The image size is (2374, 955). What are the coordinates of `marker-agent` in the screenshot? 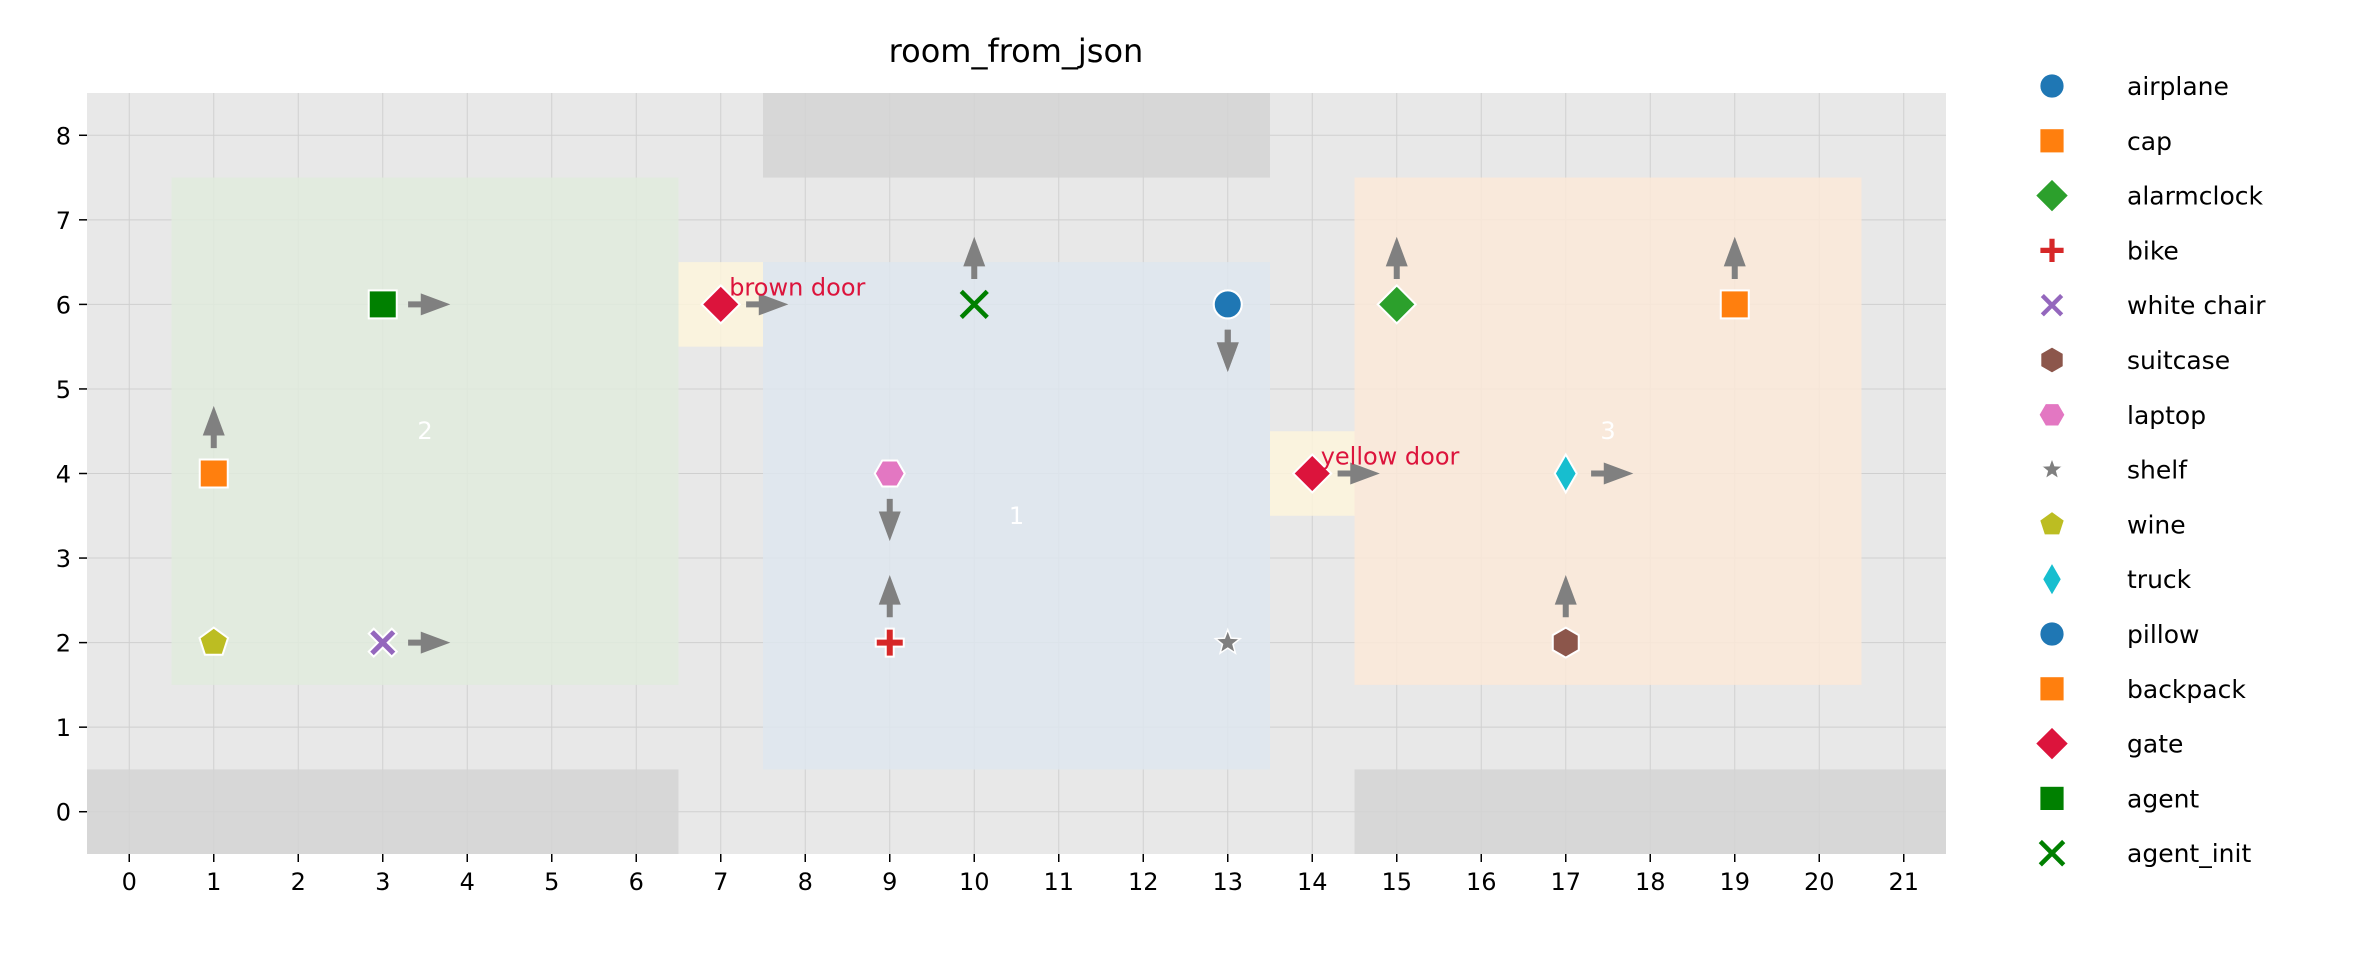 It's located at (382, 304).